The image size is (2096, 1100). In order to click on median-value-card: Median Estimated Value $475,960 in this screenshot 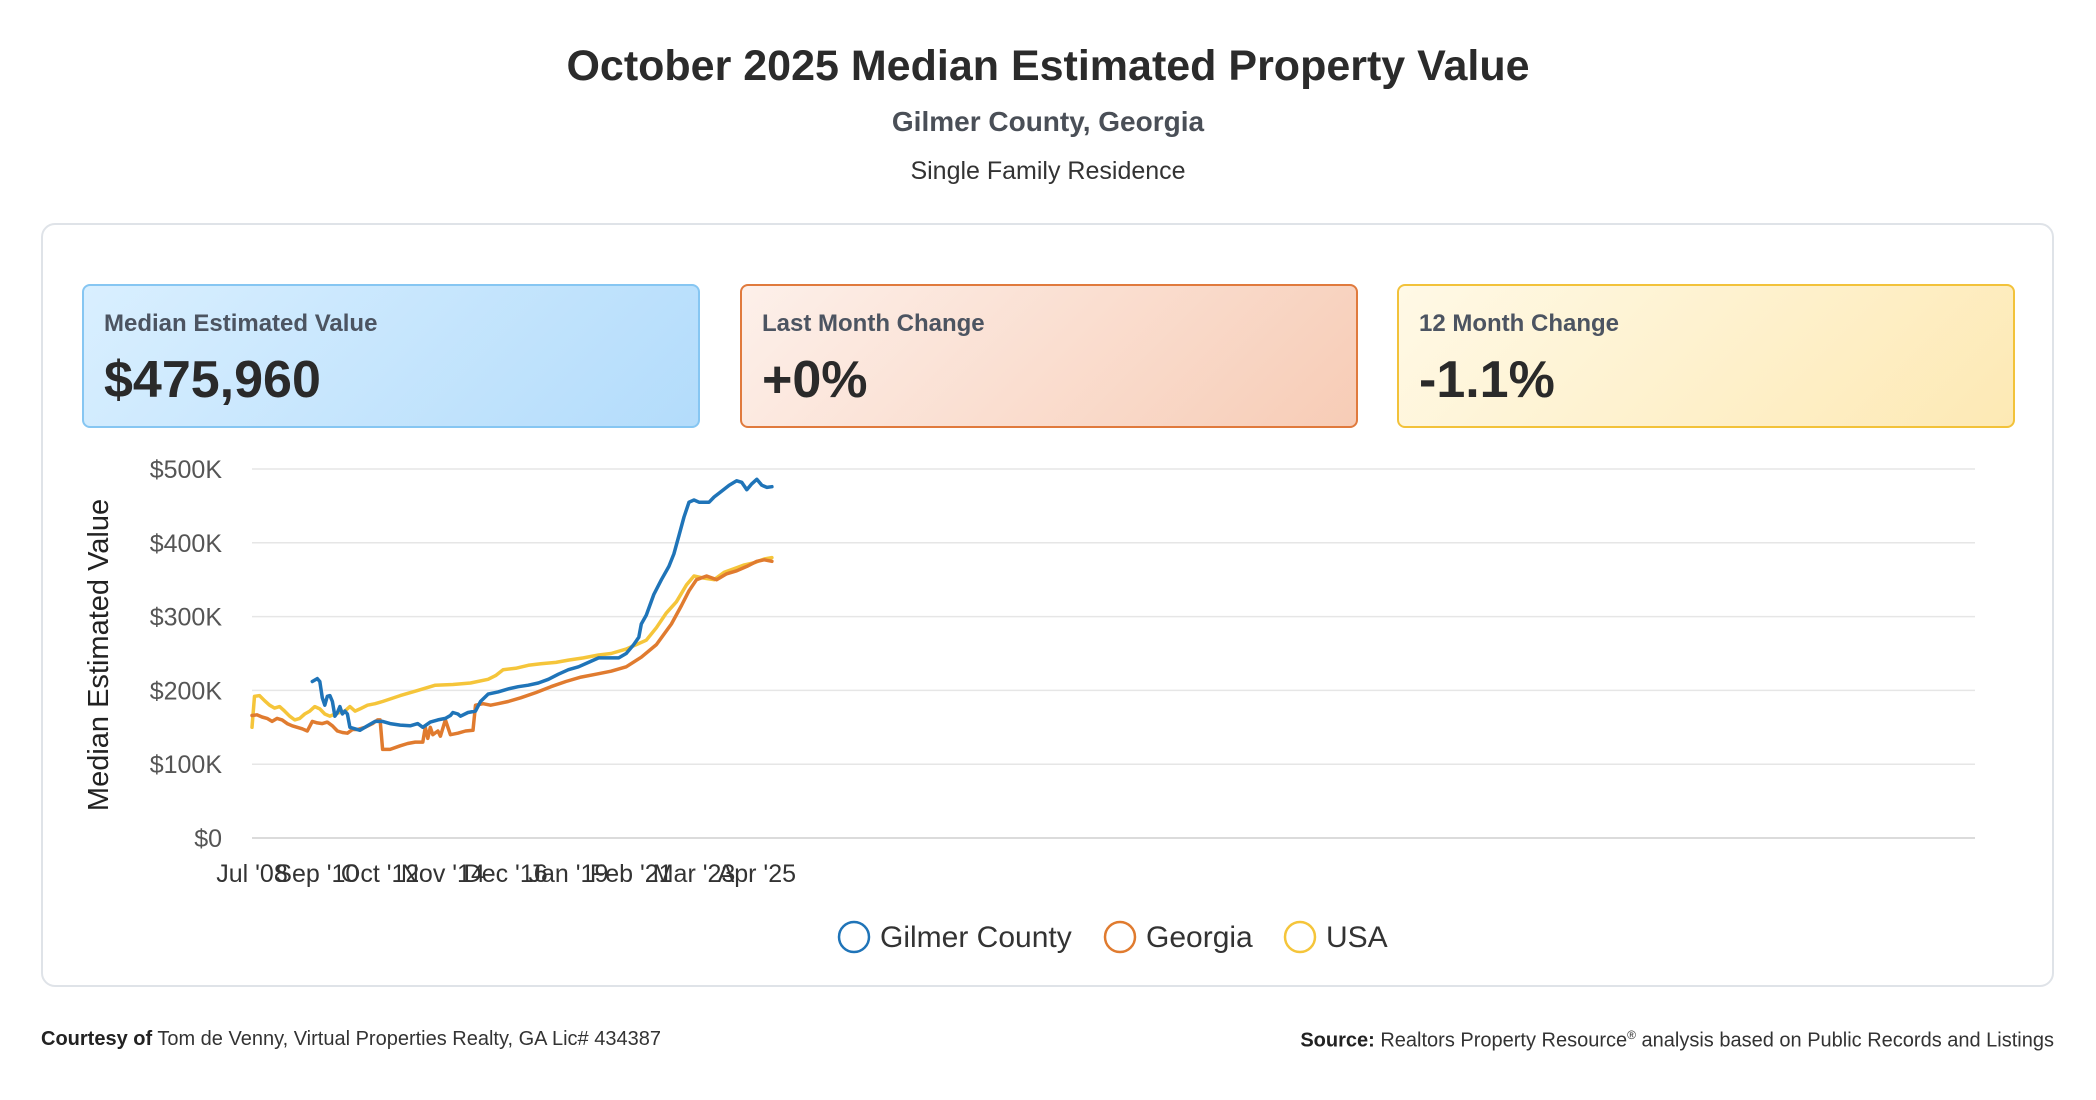, I will do `click(391, 356)`.